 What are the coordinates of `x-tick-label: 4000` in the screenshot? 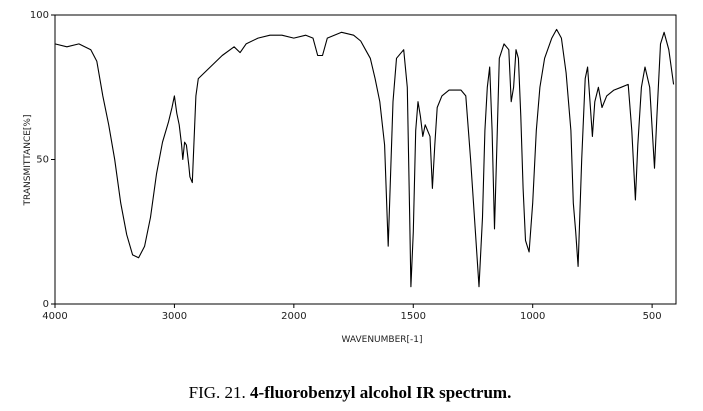 It's located at (54, 316).